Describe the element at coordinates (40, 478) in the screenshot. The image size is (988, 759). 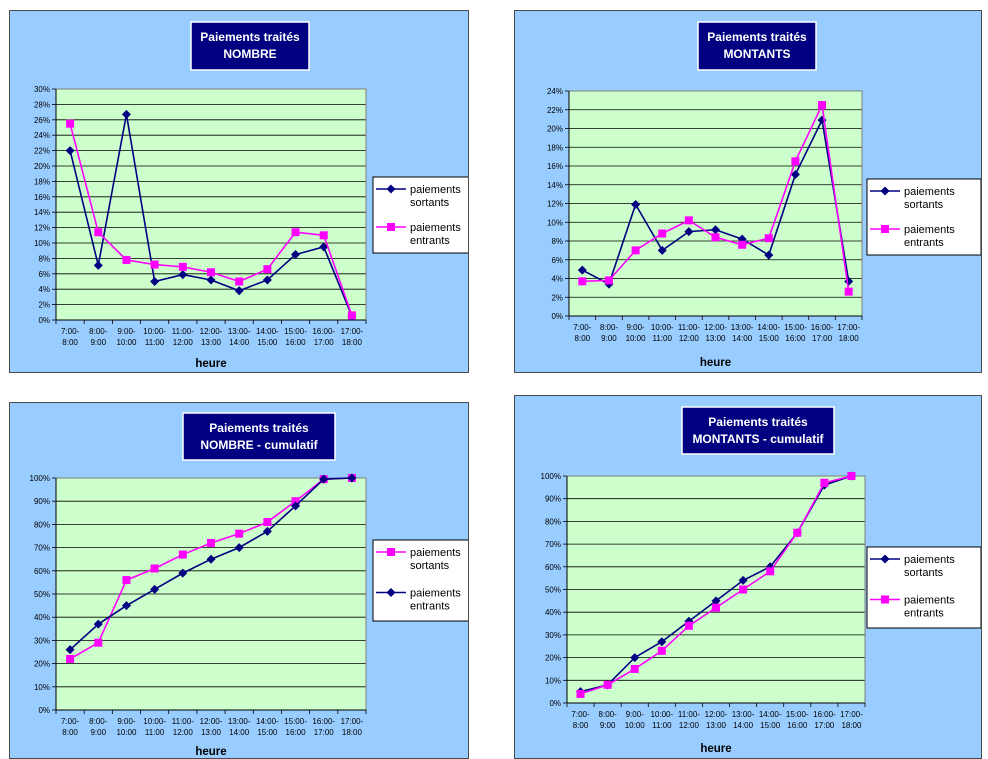
I see `y-tick-label: 100%` at that location.